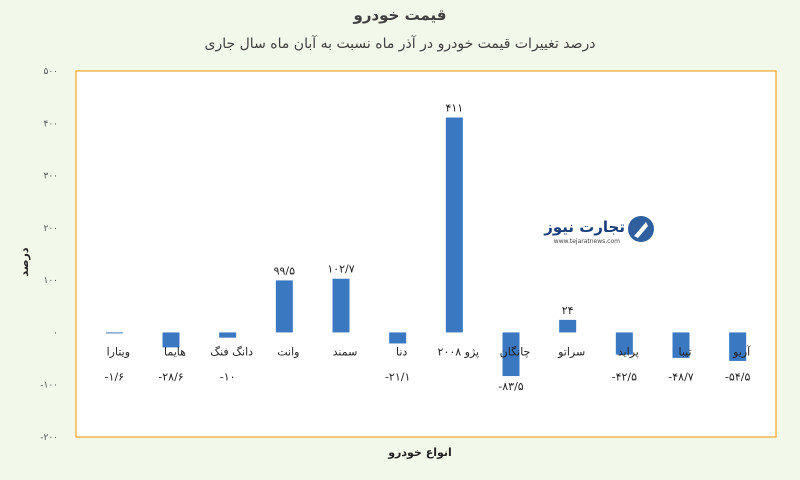 The height and width of the screenshot is (480, 800). What do you see at coordinates (50, 229) in the screenshot?
I see `y-tick-label: ۲۰۰` at bounding box center [50, 229].